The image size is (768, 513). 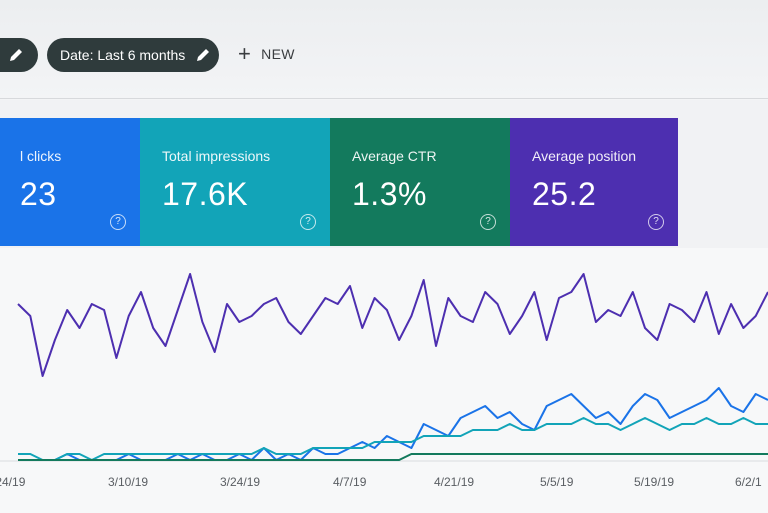 What do you see at coordinates (245, 53) in the screenshot?
I see `plus-icon: +` at bounding box center [245, 53].